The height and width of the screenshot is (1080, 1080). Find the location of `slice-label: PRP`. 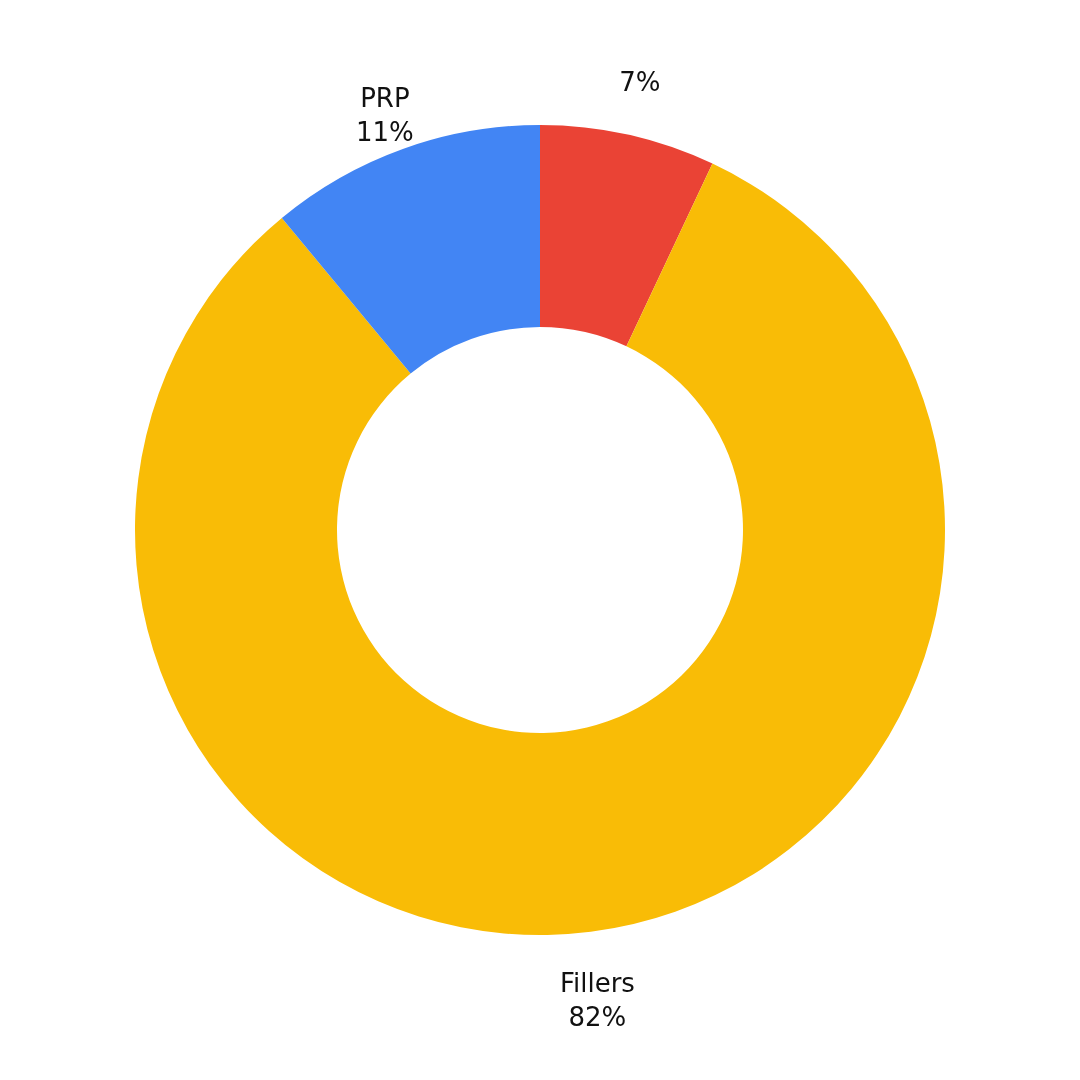

slice-label: PRP is located at coordinates (385, 98).